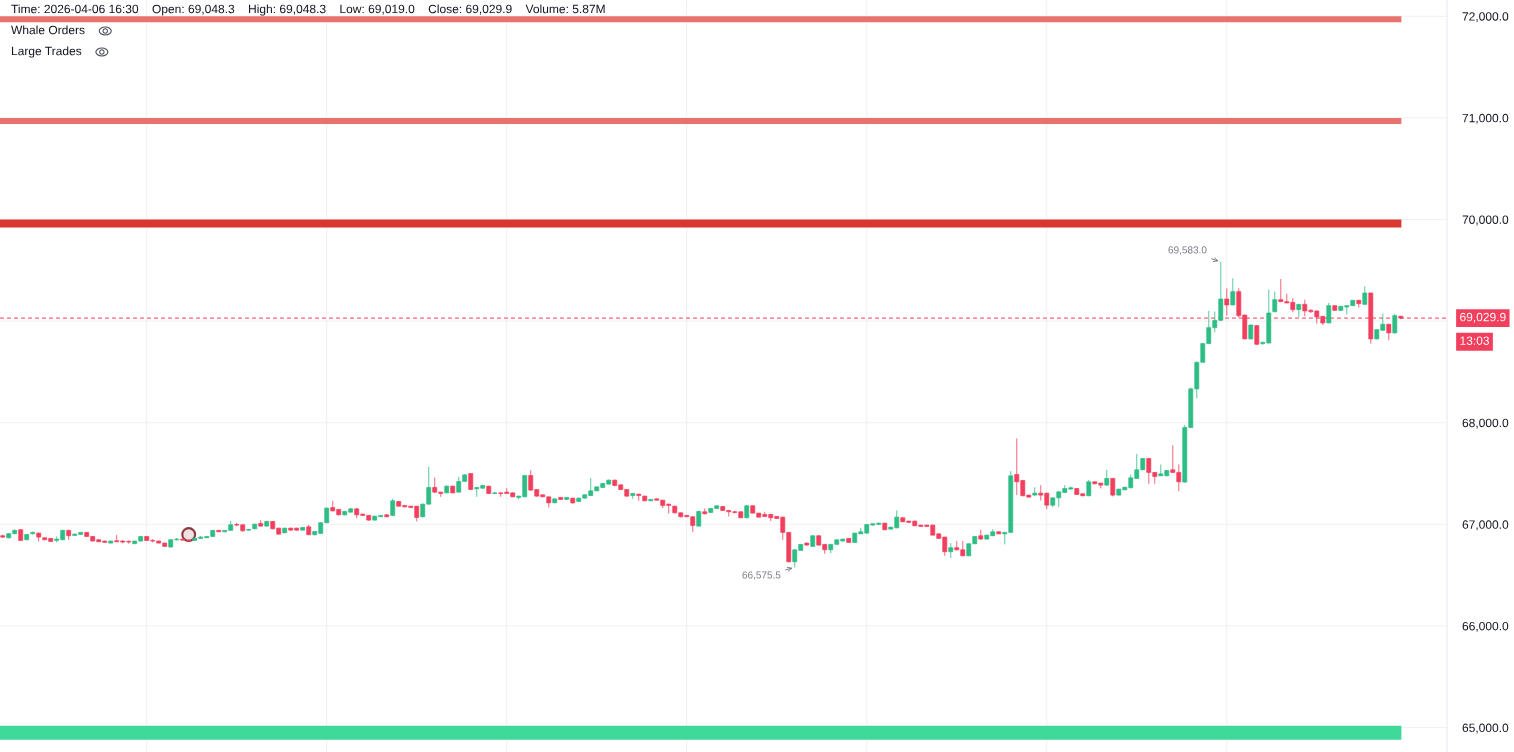  Describe the element at coordinates (1187, 250) in the screenshot. I see `annotation: 69,583.0` at that location.